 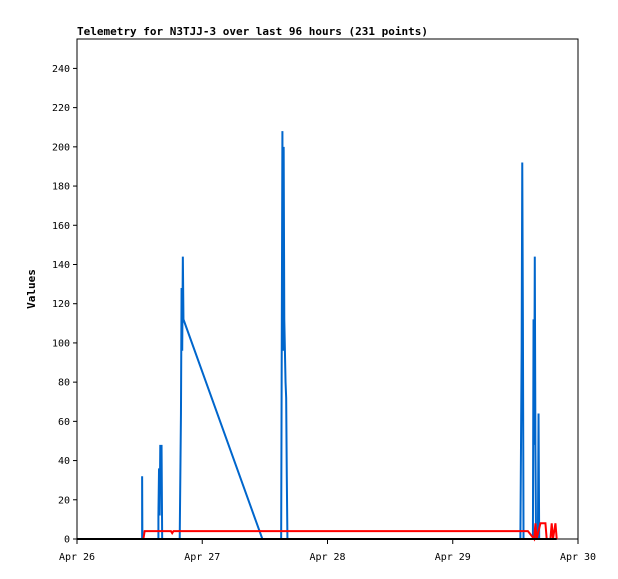 I want to click on y-tick-label: 20, so click(x=64, y=500).